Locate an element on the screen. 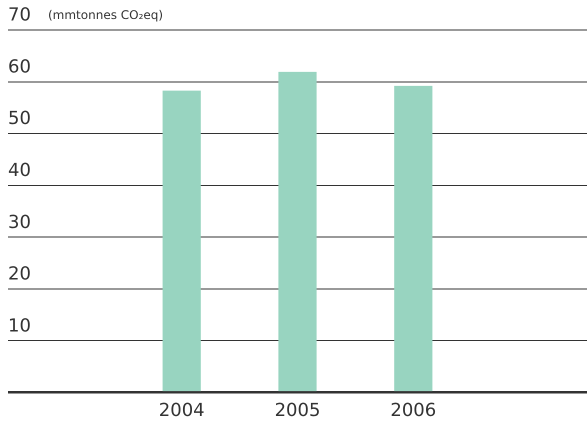 The image size is (587, 434). x-tick-label: 2004 is located at coordinates (181, 410).